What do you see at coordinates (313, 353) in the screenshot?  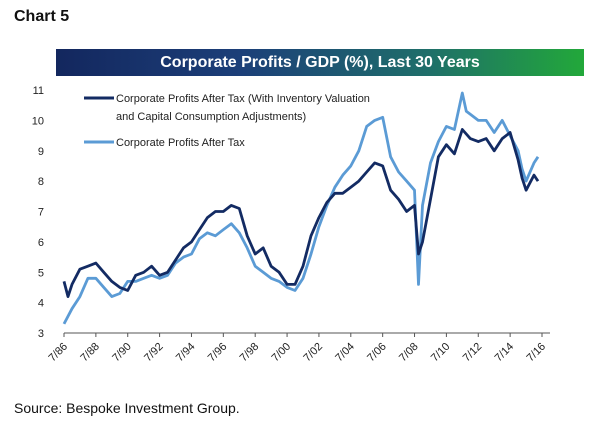 I see `x-tick-label: 7/02` at bounding box center [313, 353].